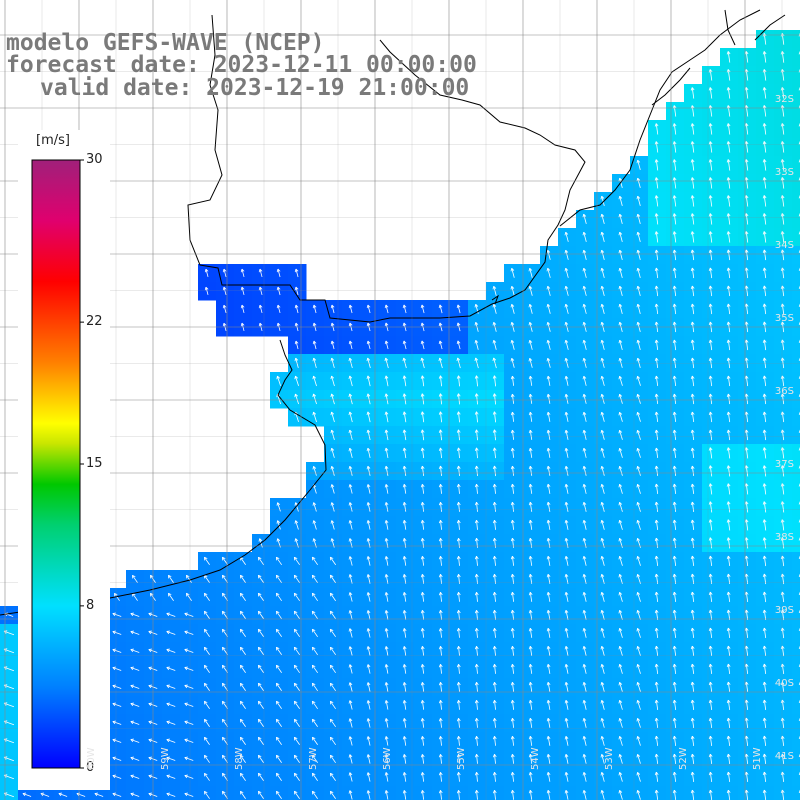  What do you see at coordinates (757, 758) in the screenshot?
I see `longitude-label: 51W` at bounding box center [757, 758].